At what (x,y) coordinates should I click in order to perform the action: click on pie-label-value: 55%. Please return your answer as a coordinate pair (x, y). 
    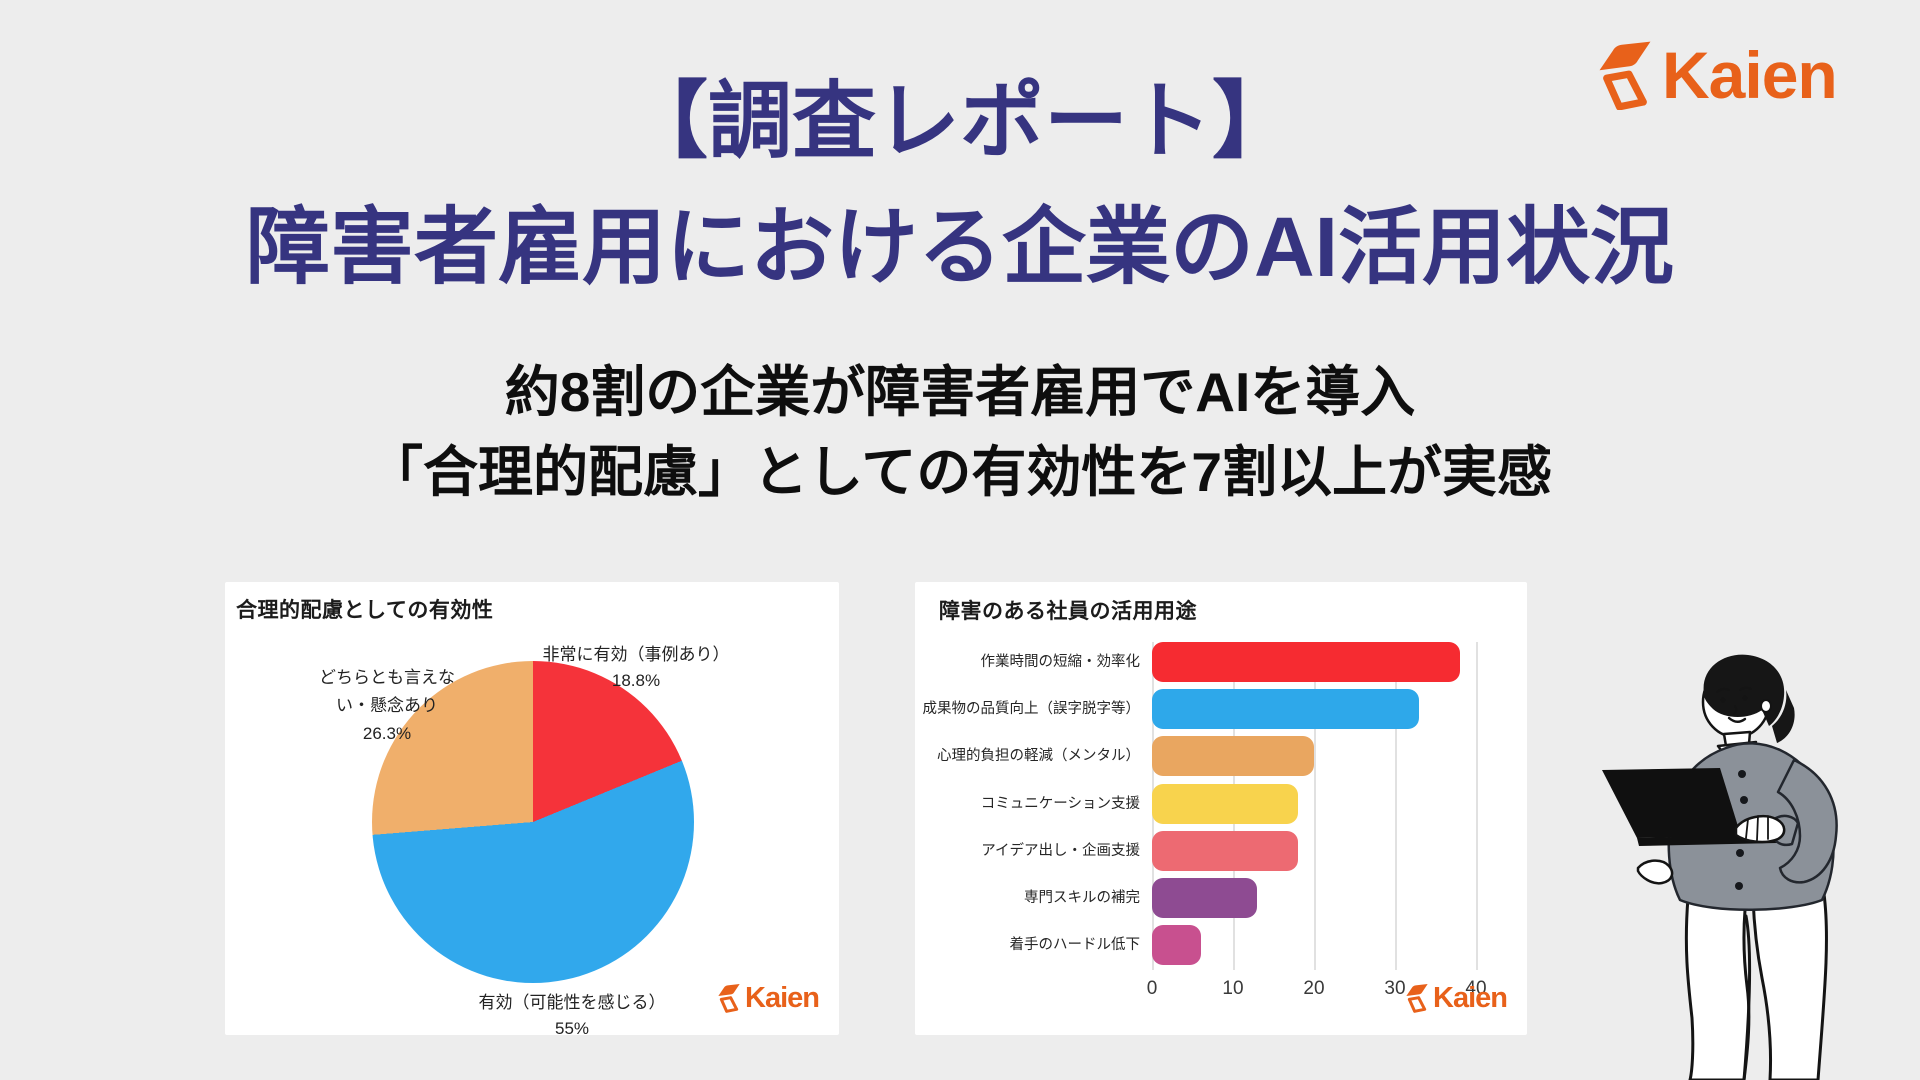
    Looking at the image, I should click on (572, 1028).